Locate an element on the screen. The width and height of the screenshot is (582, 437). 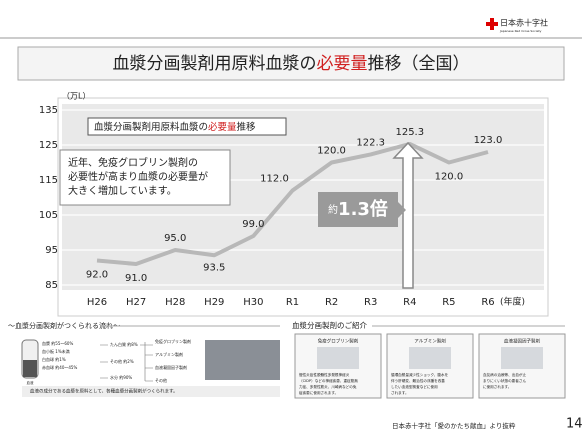
slide-title: 血漿分画製剤用原料血漿の必要量推移（全国） is located at coordinates (291, 64).